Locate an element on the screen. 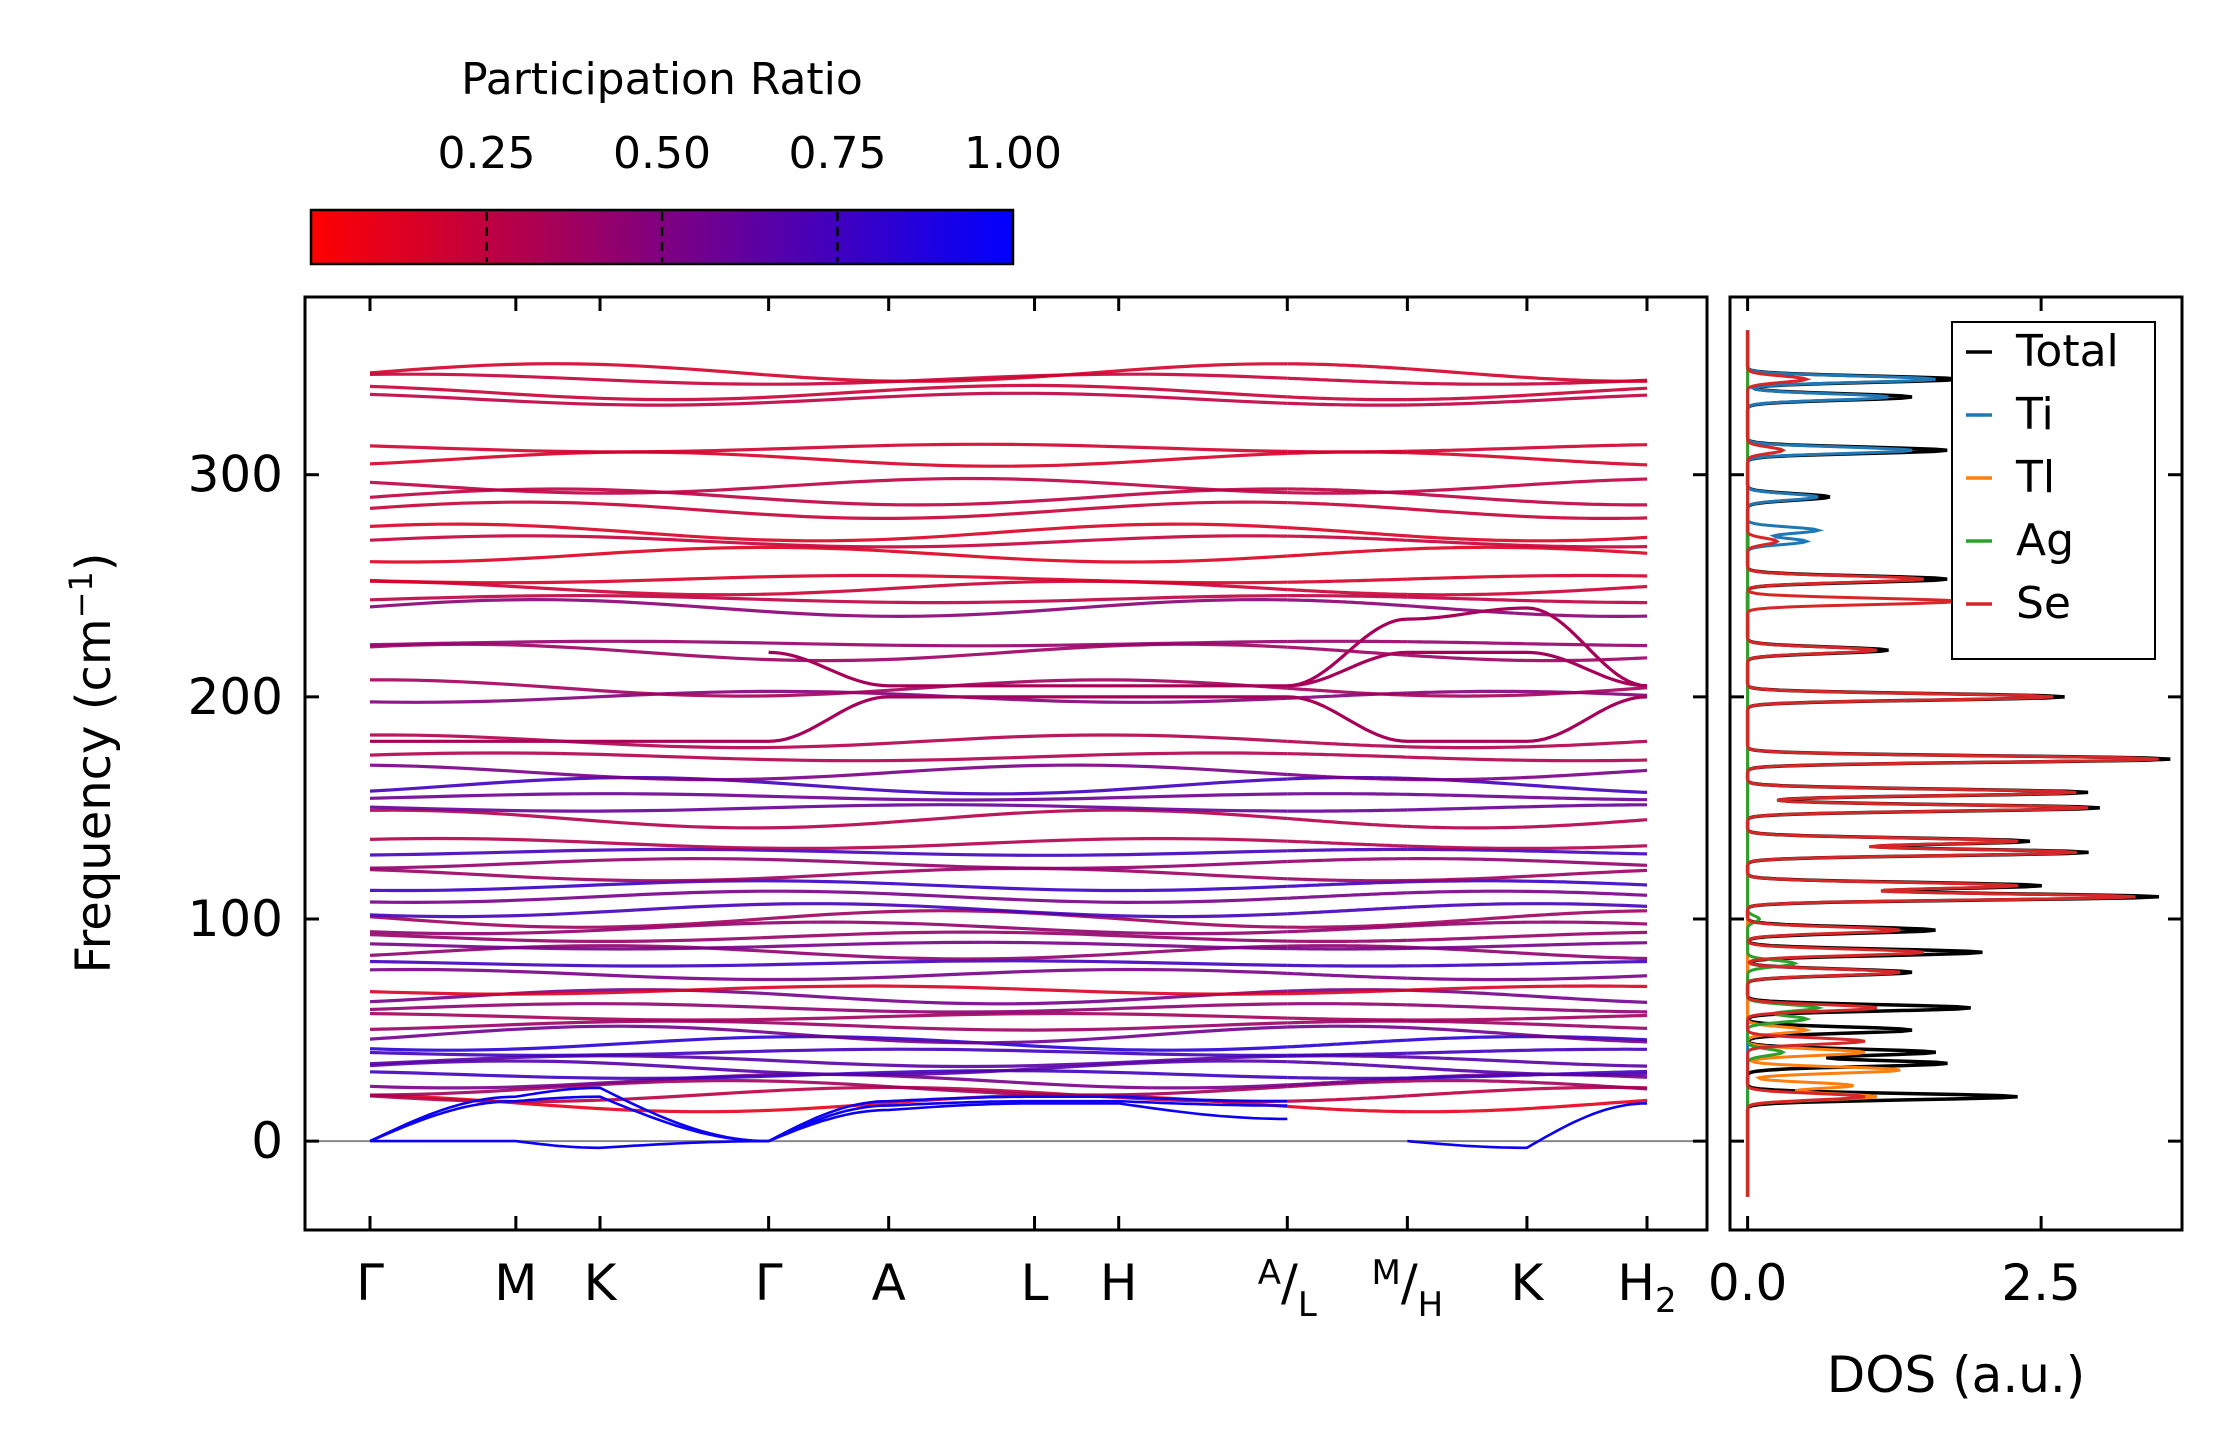  legend-label-tl: Tl is located at coordinates (2035, 477).